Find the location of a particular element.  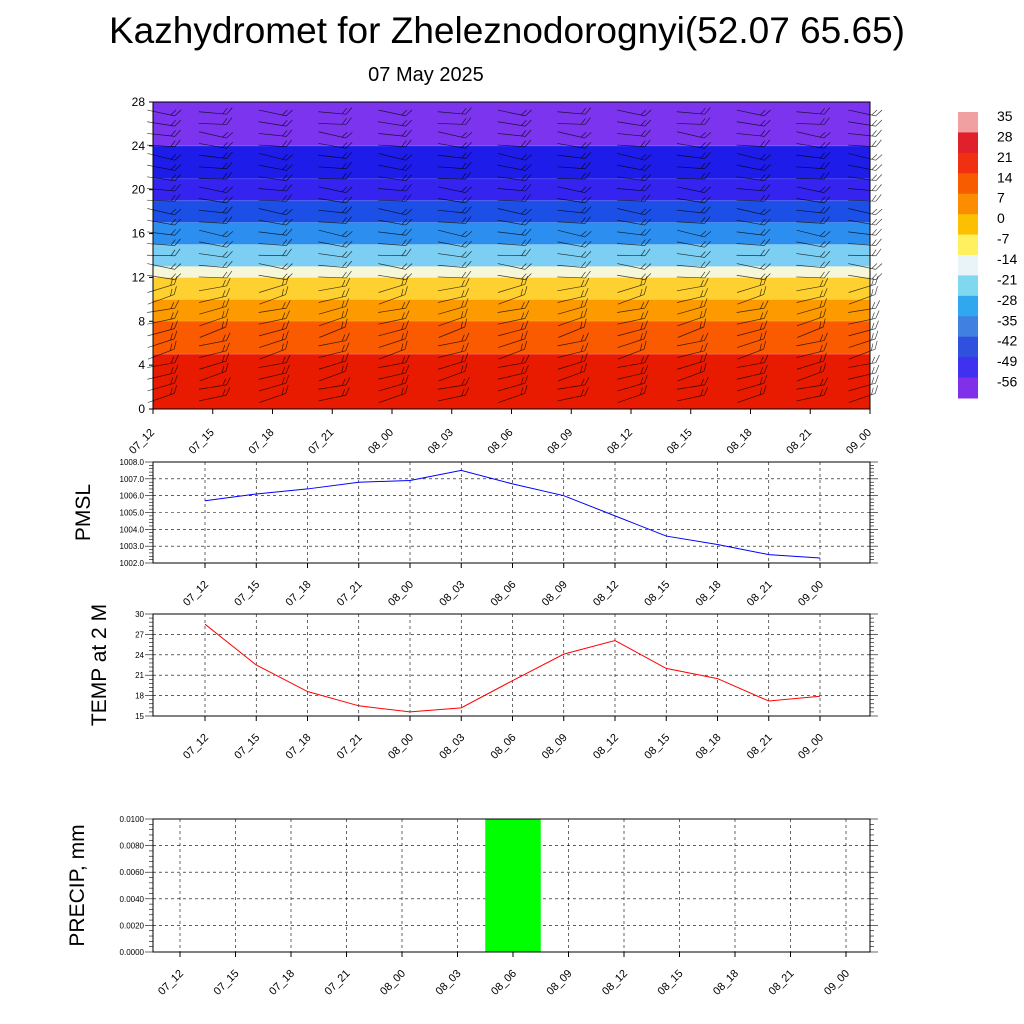

pmsl-x-tick-label: 08_00 is located at coordinates (401, 594).